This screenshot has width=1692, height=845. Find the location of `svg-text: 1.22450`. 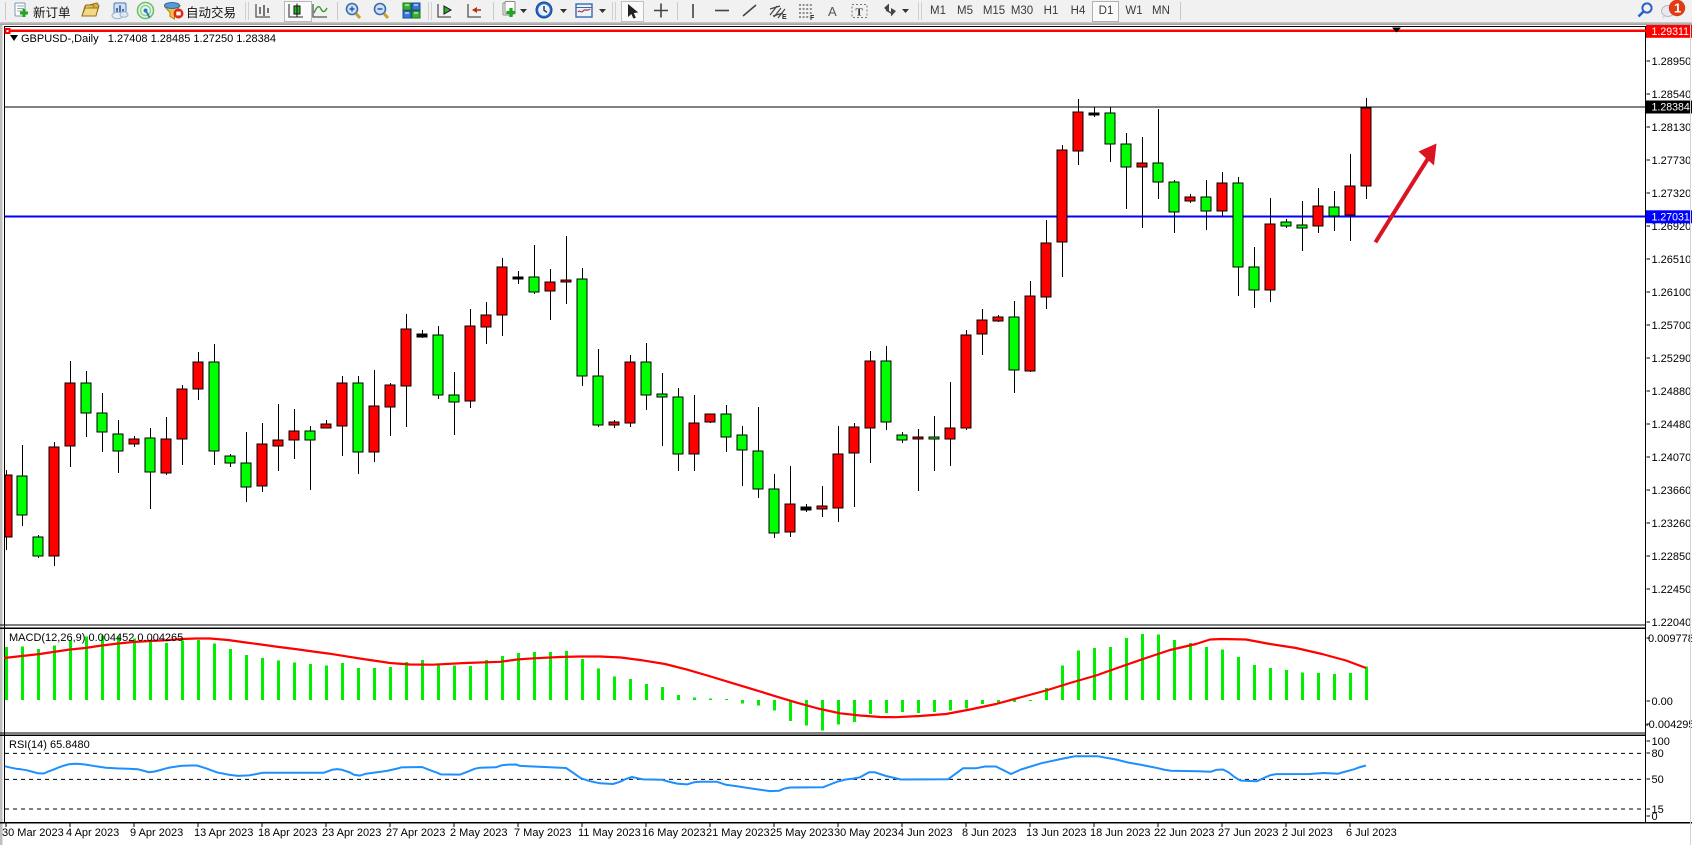

svg-text: 1.22450 is located at coordinates (1672, 590).